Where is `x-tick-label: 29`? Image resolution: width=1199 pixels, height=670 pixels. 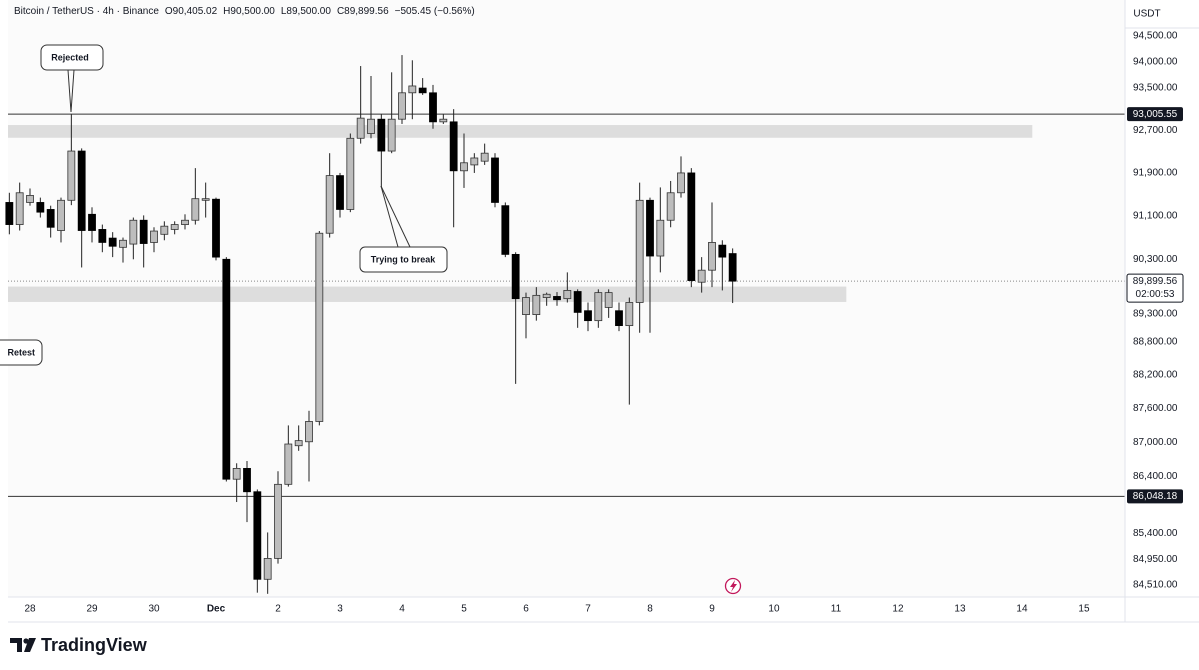
x-tick-label: 29 is located at coordinates (92, 609).